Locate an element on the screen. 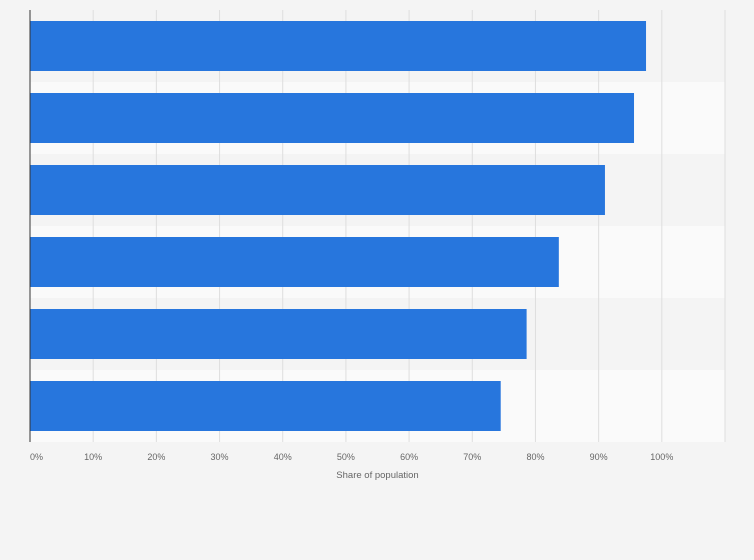 This screenshot has width=754, height=560. x-tick-labels: 0% 10% 20% 30% 40% 50% 60% 70% 80% 90% 100% is located at coordinates (351, 457).